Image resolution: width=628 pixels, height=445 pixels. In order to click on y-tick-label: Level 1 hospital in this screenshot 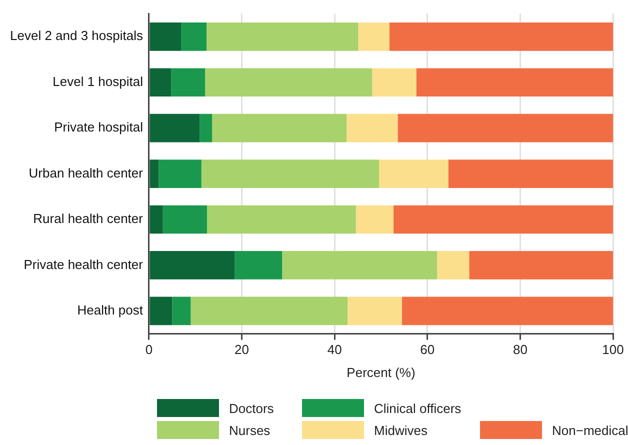, I will do `click(98, 81)`.